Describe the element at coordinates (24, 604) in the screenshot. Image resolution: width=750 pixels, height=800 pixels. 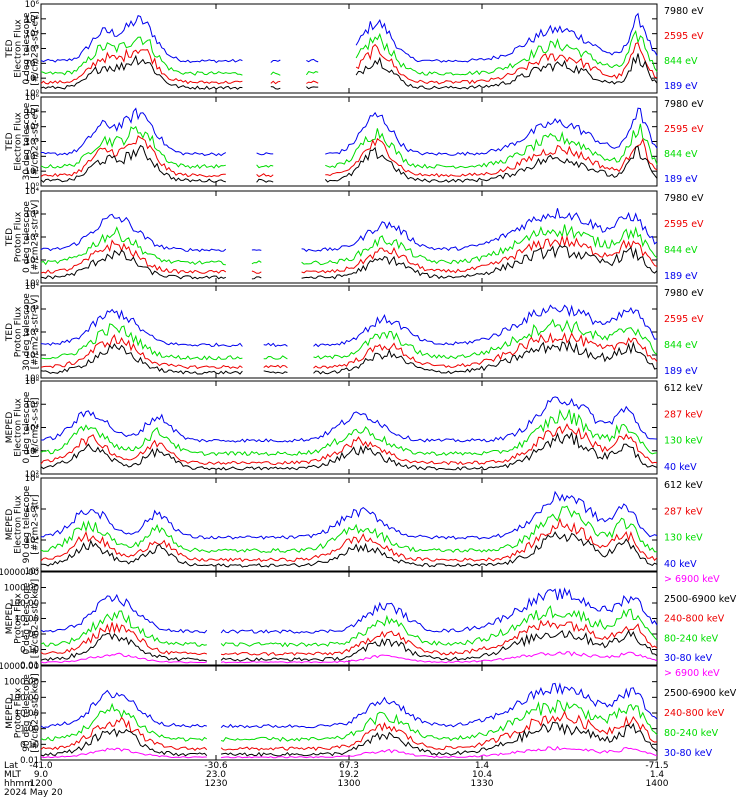
I see `y-tick-label: 100.00` at that location.